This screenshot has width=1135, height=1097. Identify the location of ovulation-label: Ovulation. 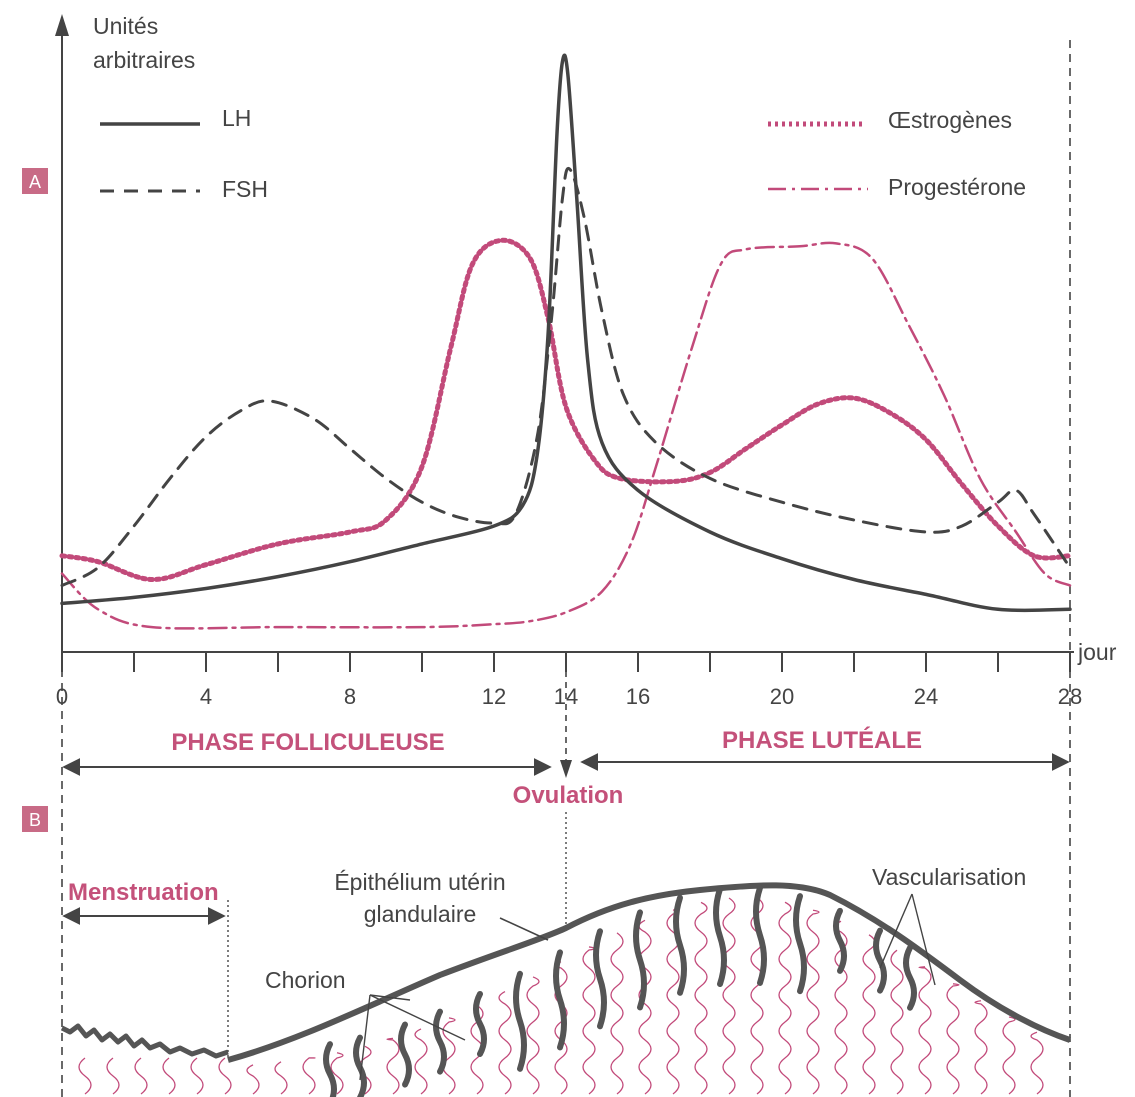
(568, 795).